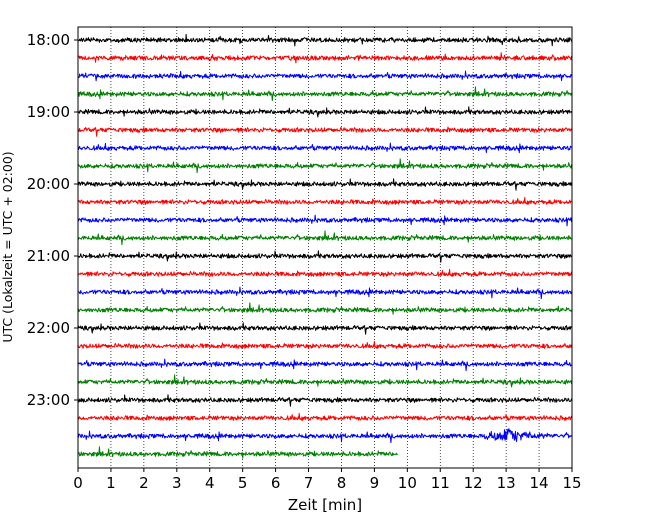  What do you see at coordinates (48, 184) in the screenshot?
I see `y-tick-label: 20:00` at bounding box center [48, 184].